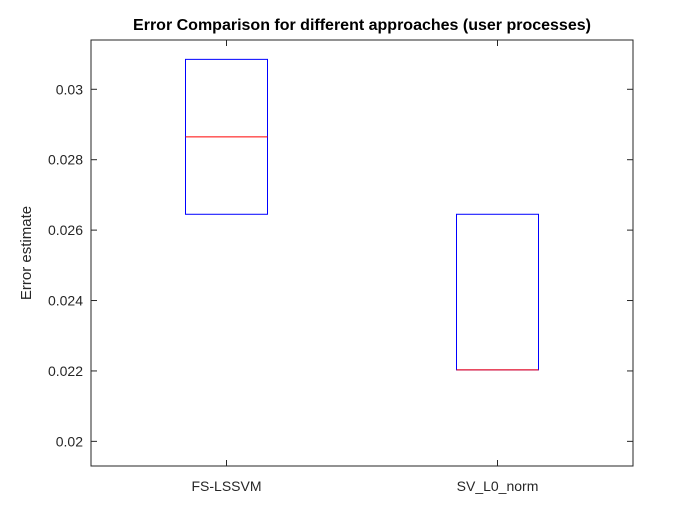  I want to click on box-sv-l0-norm, so click(497, 292).